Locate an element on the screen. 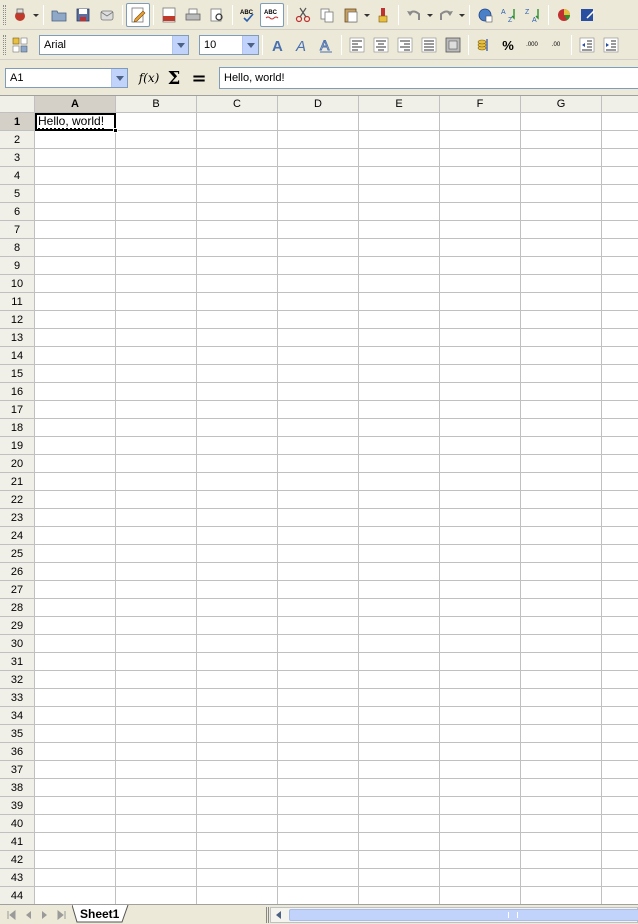 This screenshot has height=924, width=638. row-header-10: 10 is located at coordinates (17, 284).